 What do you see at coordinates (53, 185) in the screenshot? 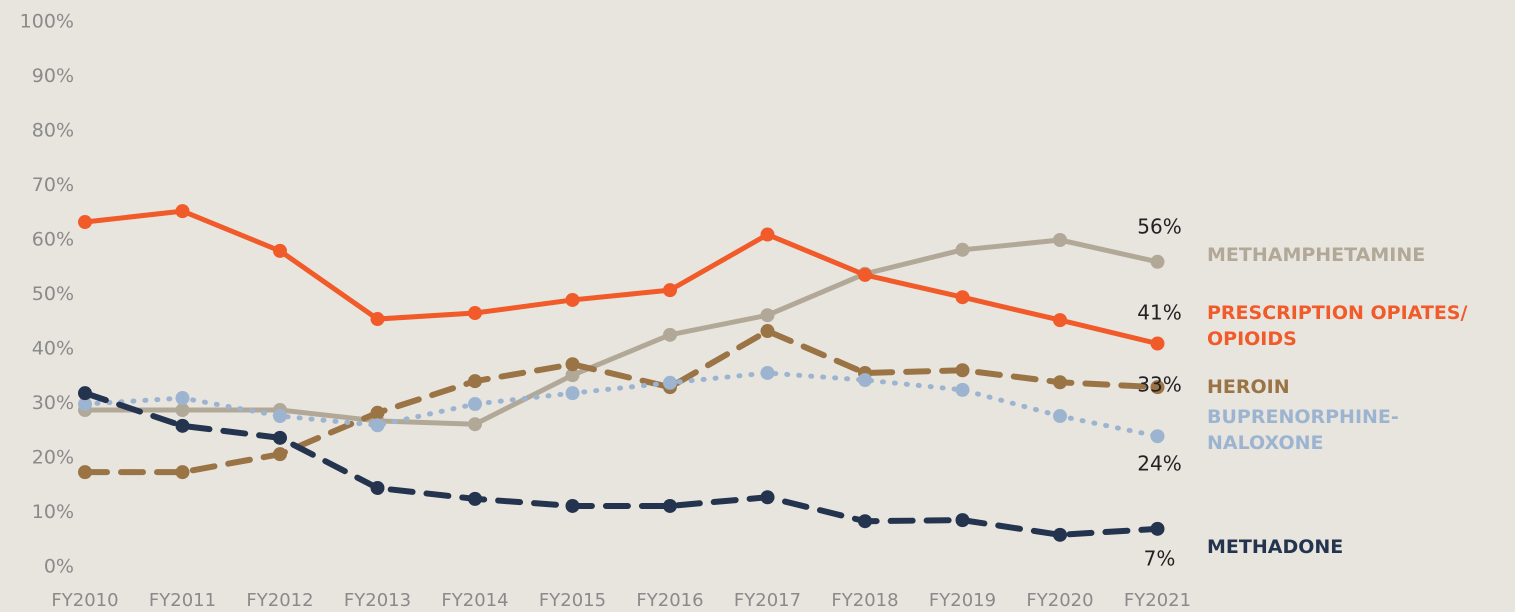
I see `y-tick-label: 70%` at bounding box center [53, 185].